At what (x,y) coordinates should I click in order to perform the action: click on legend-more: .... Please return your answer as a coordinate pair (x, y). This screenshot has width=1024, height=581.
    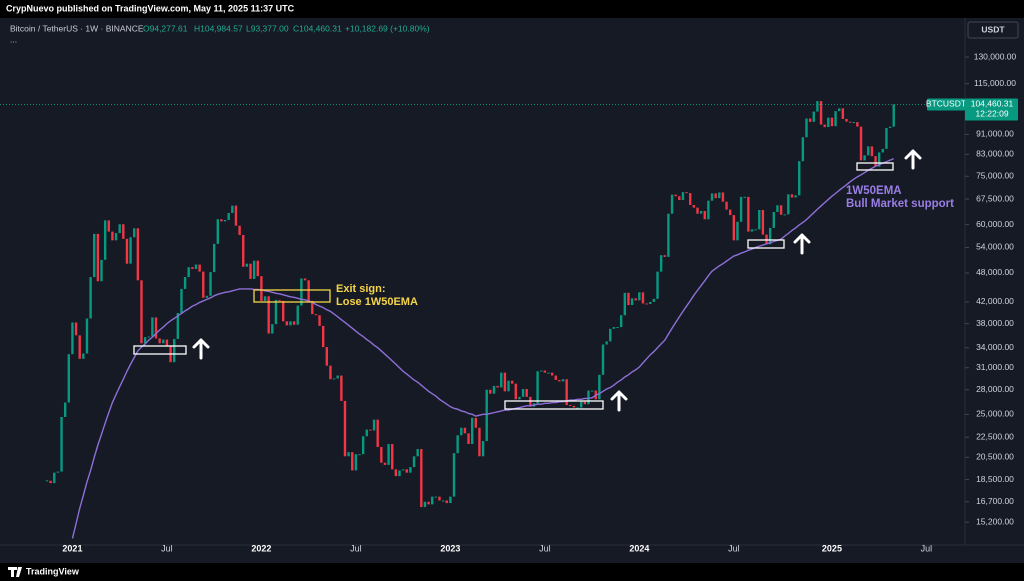
    Looking at the image, I should click on (13, 39).